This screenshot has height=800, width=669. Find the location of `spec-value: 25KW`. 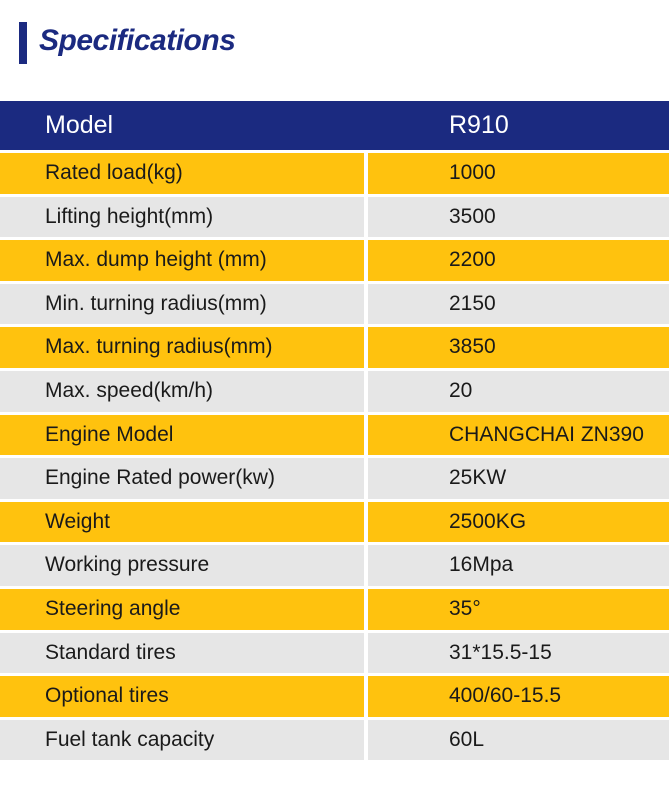

spec-value: 25KW is located at coordinates (518, 478).